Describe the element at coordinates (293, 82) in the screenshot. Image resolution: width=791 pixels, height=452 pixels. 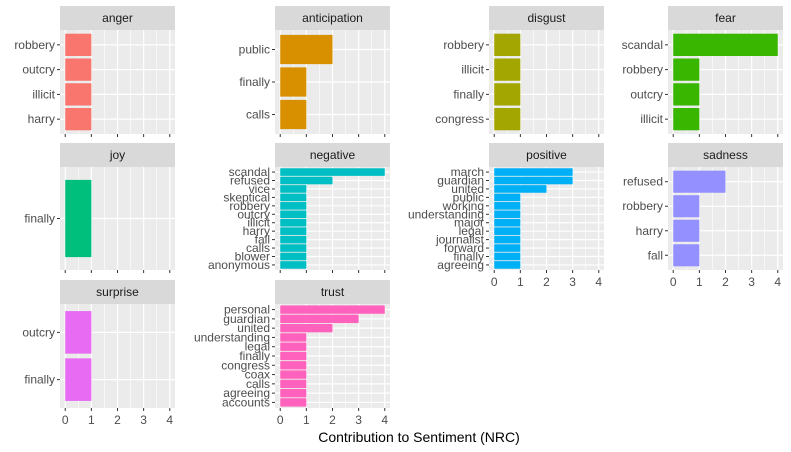
I see `bar-anticipation-finally` at that location.